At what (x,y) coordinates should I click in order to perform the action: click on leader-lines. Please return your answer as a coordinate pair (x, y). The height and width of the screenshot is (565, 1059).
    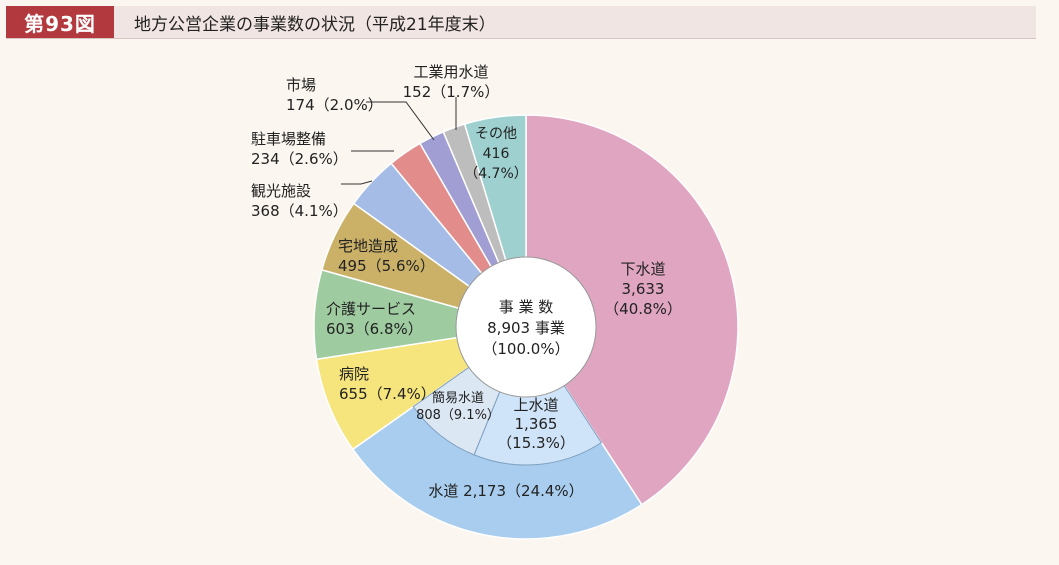
    Looking at the image, I should click on (399, 141).